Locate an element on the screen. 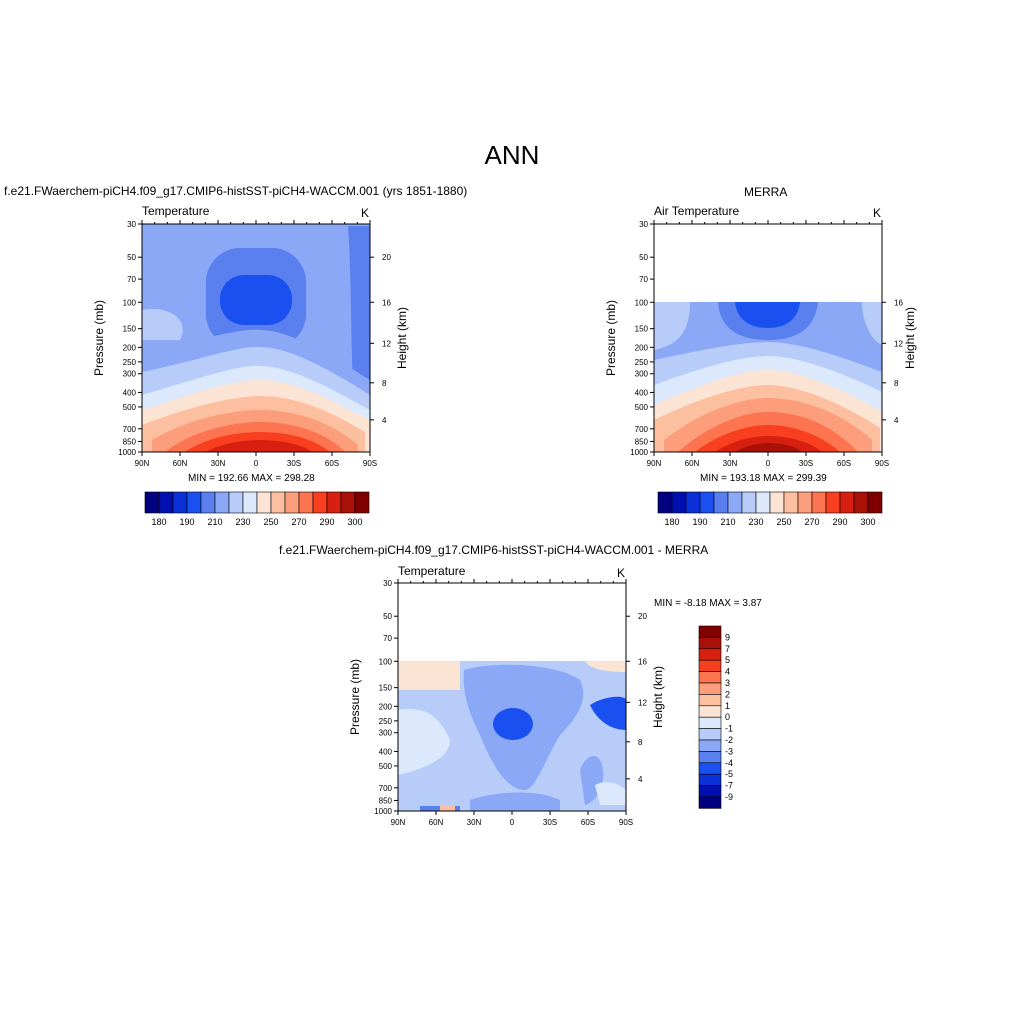 Image resolution: width=1024 pixels, height=1024 pixels. y-tick-label-obs: 500 is located at coordinates (642, 407).